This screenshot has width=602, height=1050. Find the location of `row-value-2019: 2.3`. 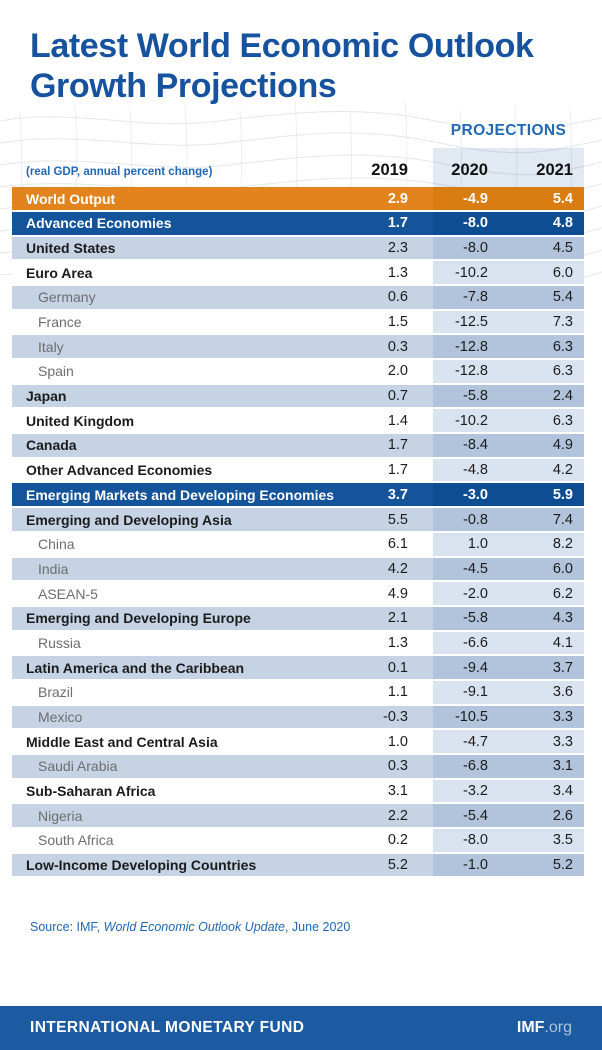

row-value-2019: 2.3 is located at coordinates (397, 247).